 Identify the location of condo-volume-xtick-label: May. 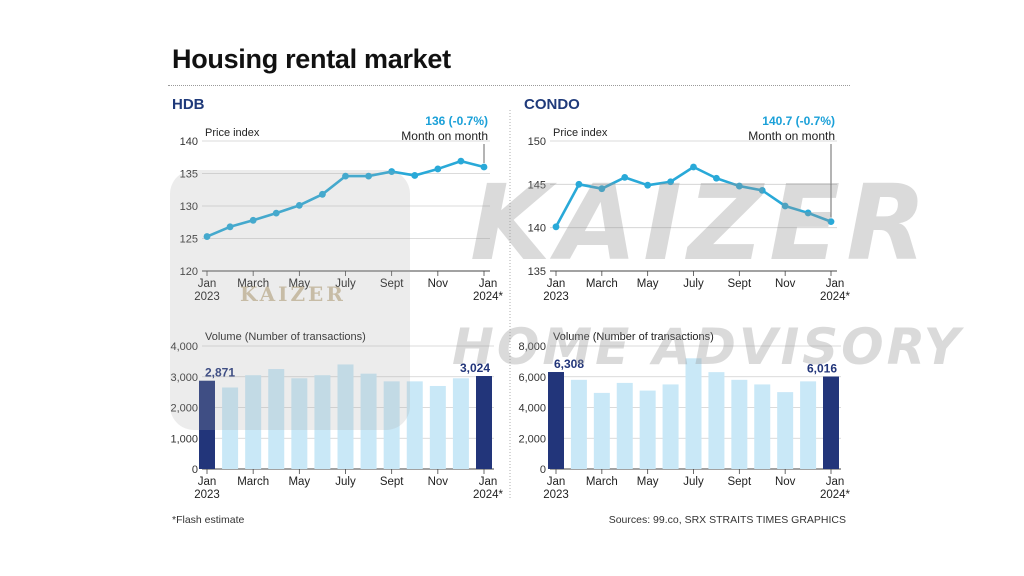
(648, 482).